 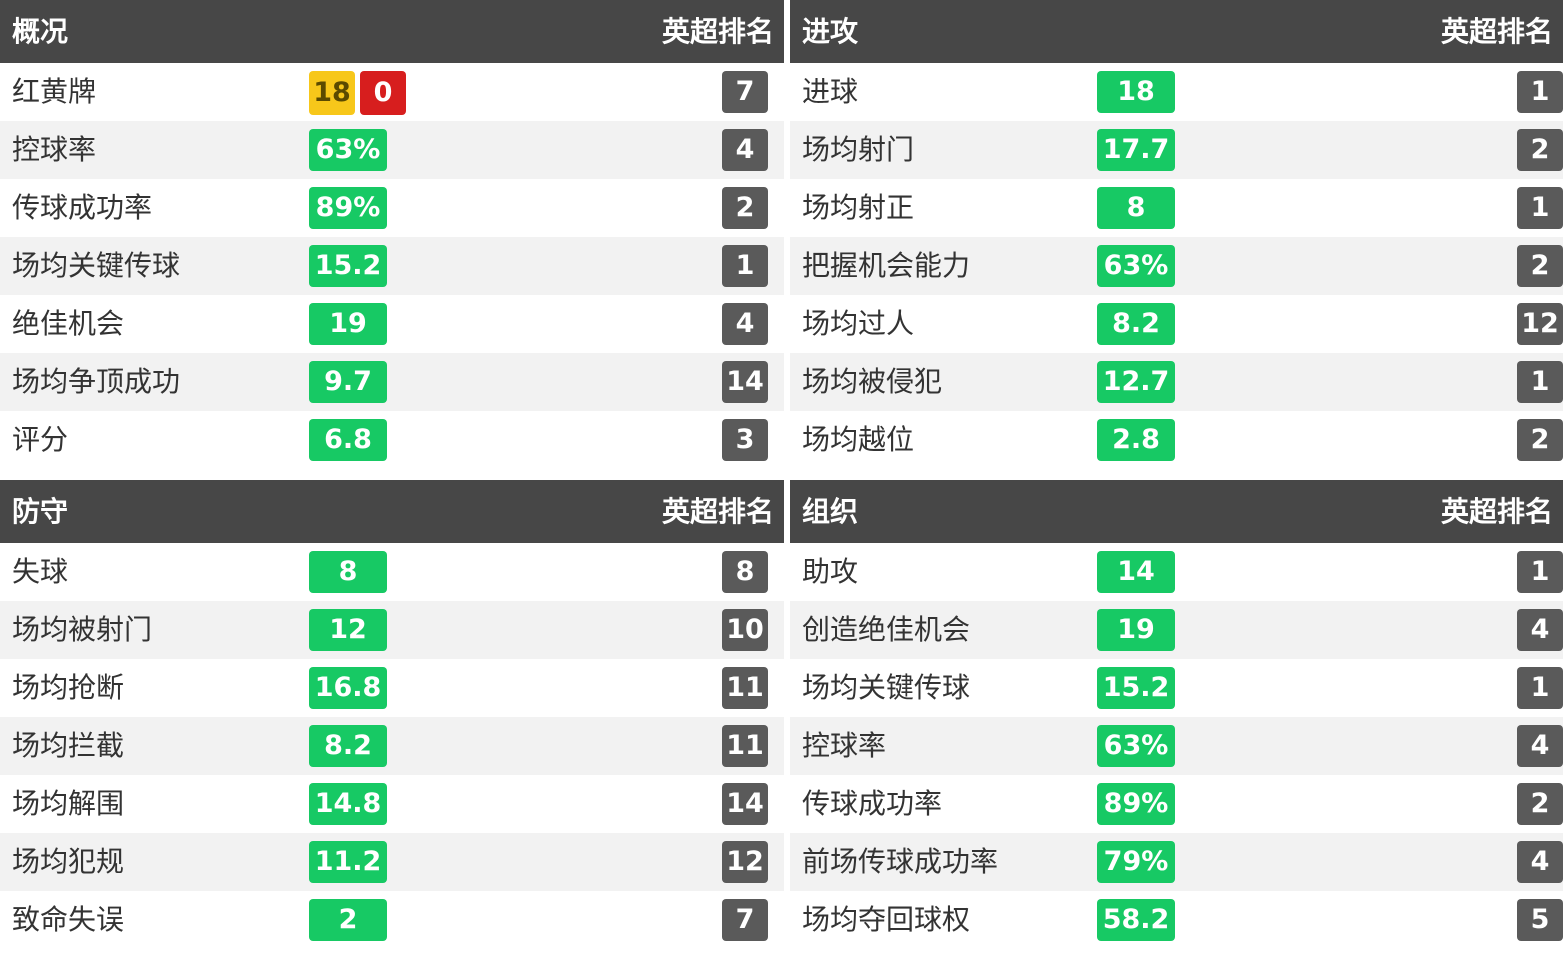 What do you see at coordinates (1136, 688) in the screenshot?
I see `stat-value-badge: 15.2` at bounding box center [1136, 688].